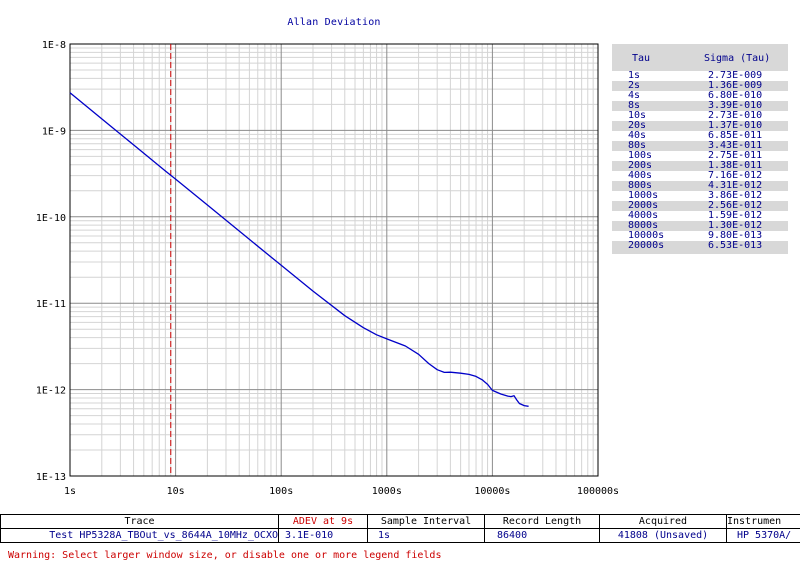 Image resolution: width=800 pixels, height=581 pixels. Describe the element at coordinates (640, 175) in the screenshot. I see `legend-tau: 400s` at that location.